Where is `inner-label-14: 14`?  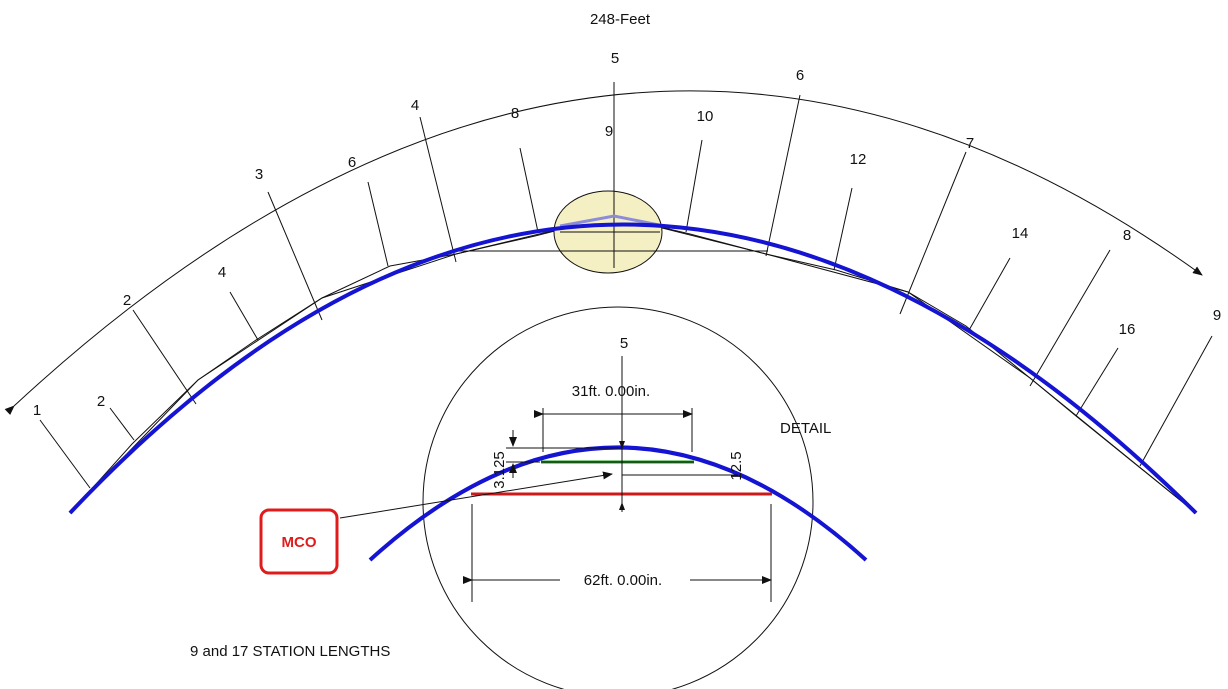 inner-label-14: 14 is located at coordinates (1020, 233).